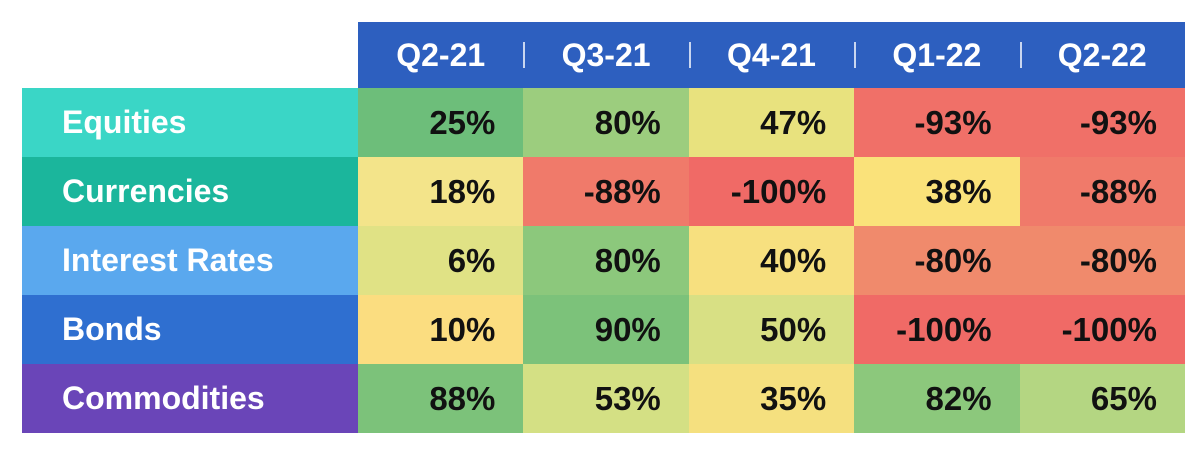 The width and height of the screenshot is (1200, 450). Describe the element at coordinates (441, 329) in the screenshot. I see `table-cell: 10%` at that location.